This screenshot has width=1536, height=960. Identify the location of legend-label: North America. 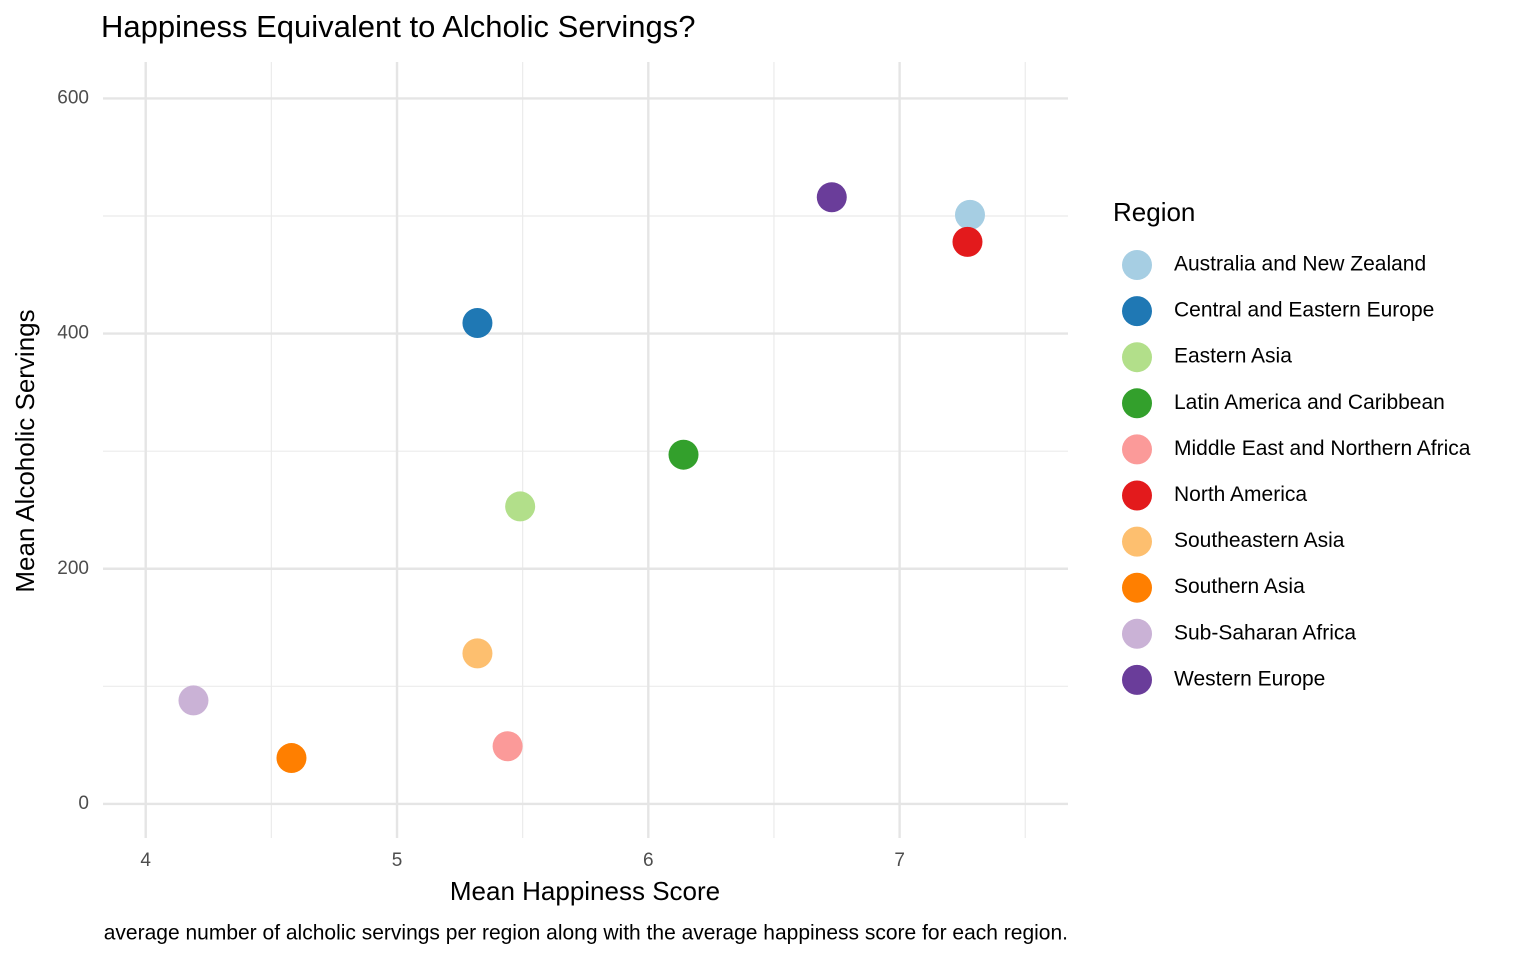
(1240, 494).